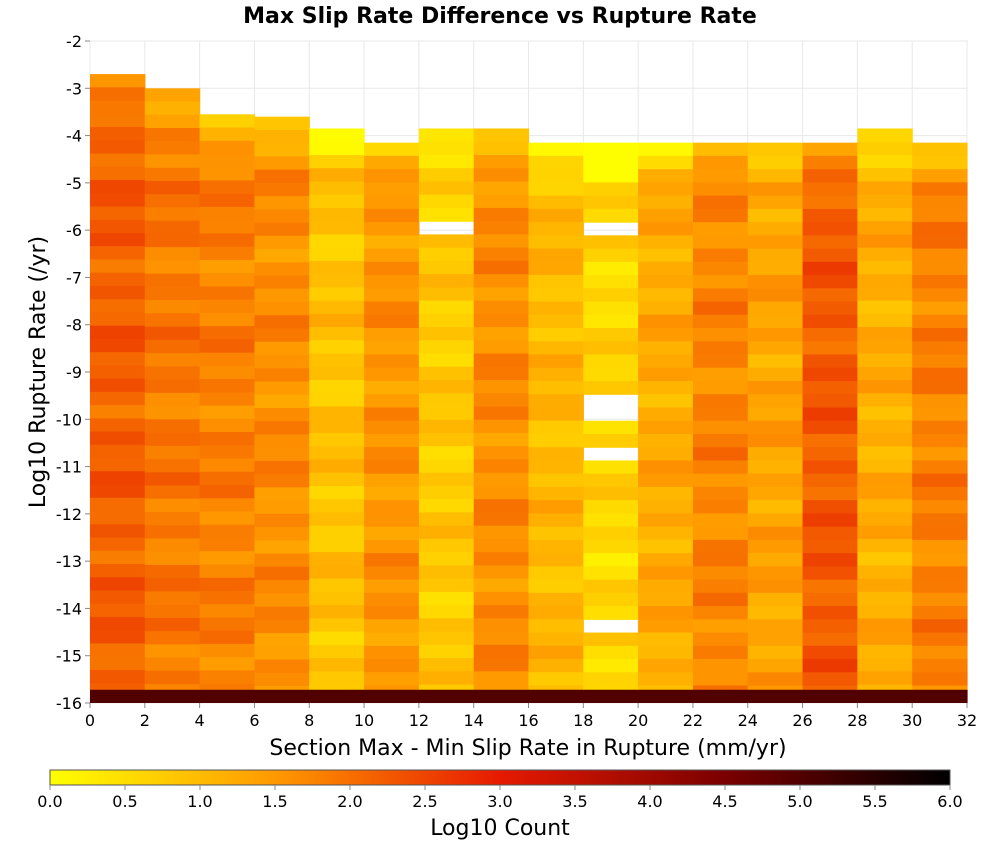 Image resolution: width=1000 pixels, height=850 pixels. Describe the element at coordinates (69, 467) in the screenshot. I see `y-tick-label: -11` at that location.